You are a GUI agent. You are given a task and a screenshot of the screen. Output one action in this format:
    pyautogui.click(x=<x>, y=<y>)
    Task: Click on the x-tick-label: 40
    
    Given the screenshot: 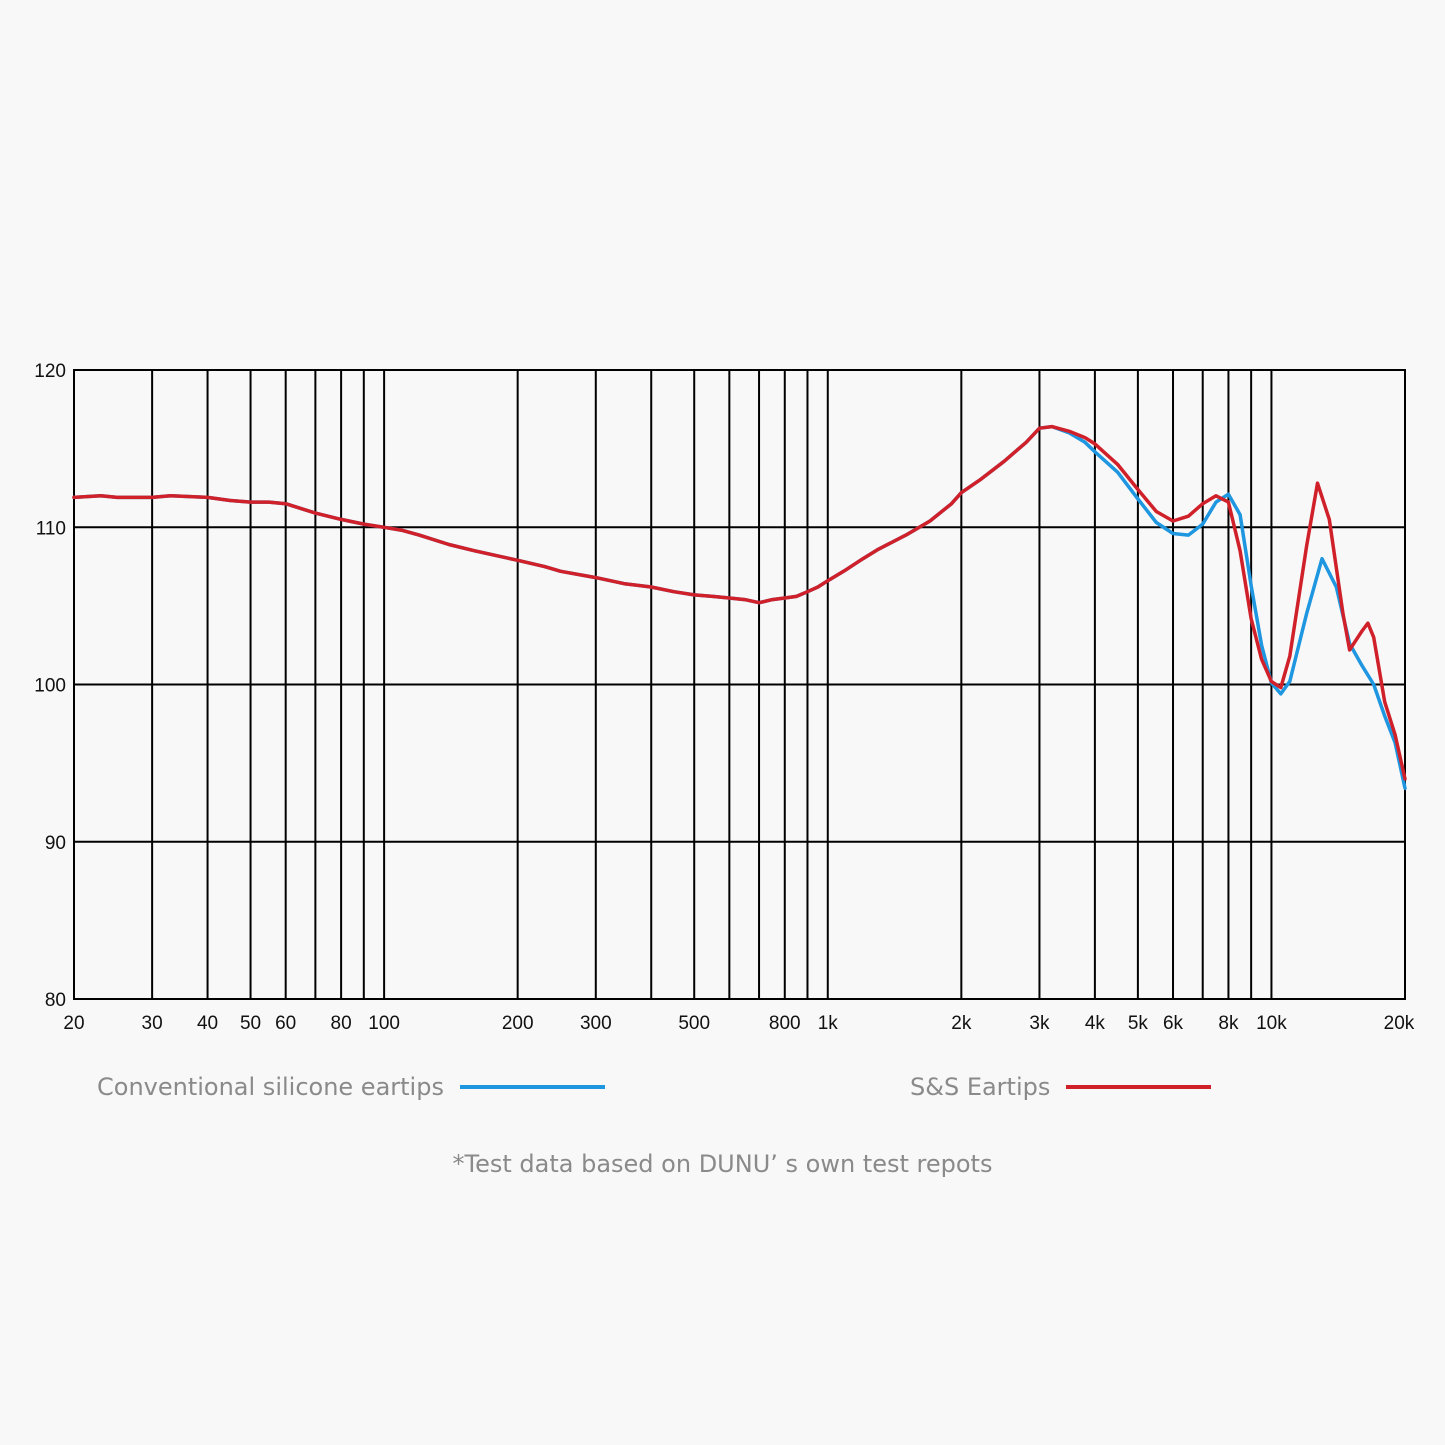 What is the action you would take?
    pyautogui.click(x=207, y=1023)
    